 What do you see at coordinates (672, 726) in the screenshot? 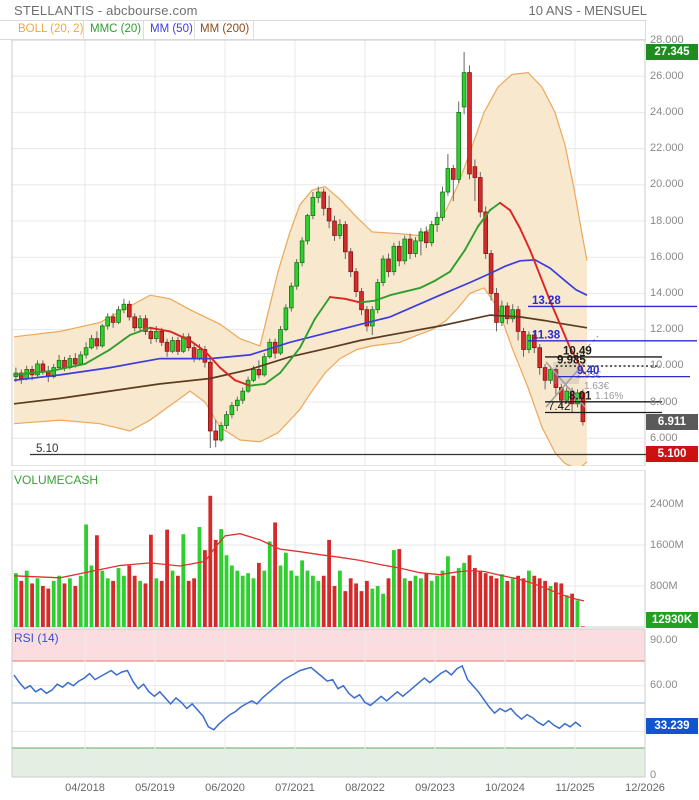
I see `rsi-badge: 33.239` at bounding box center [672, 726].